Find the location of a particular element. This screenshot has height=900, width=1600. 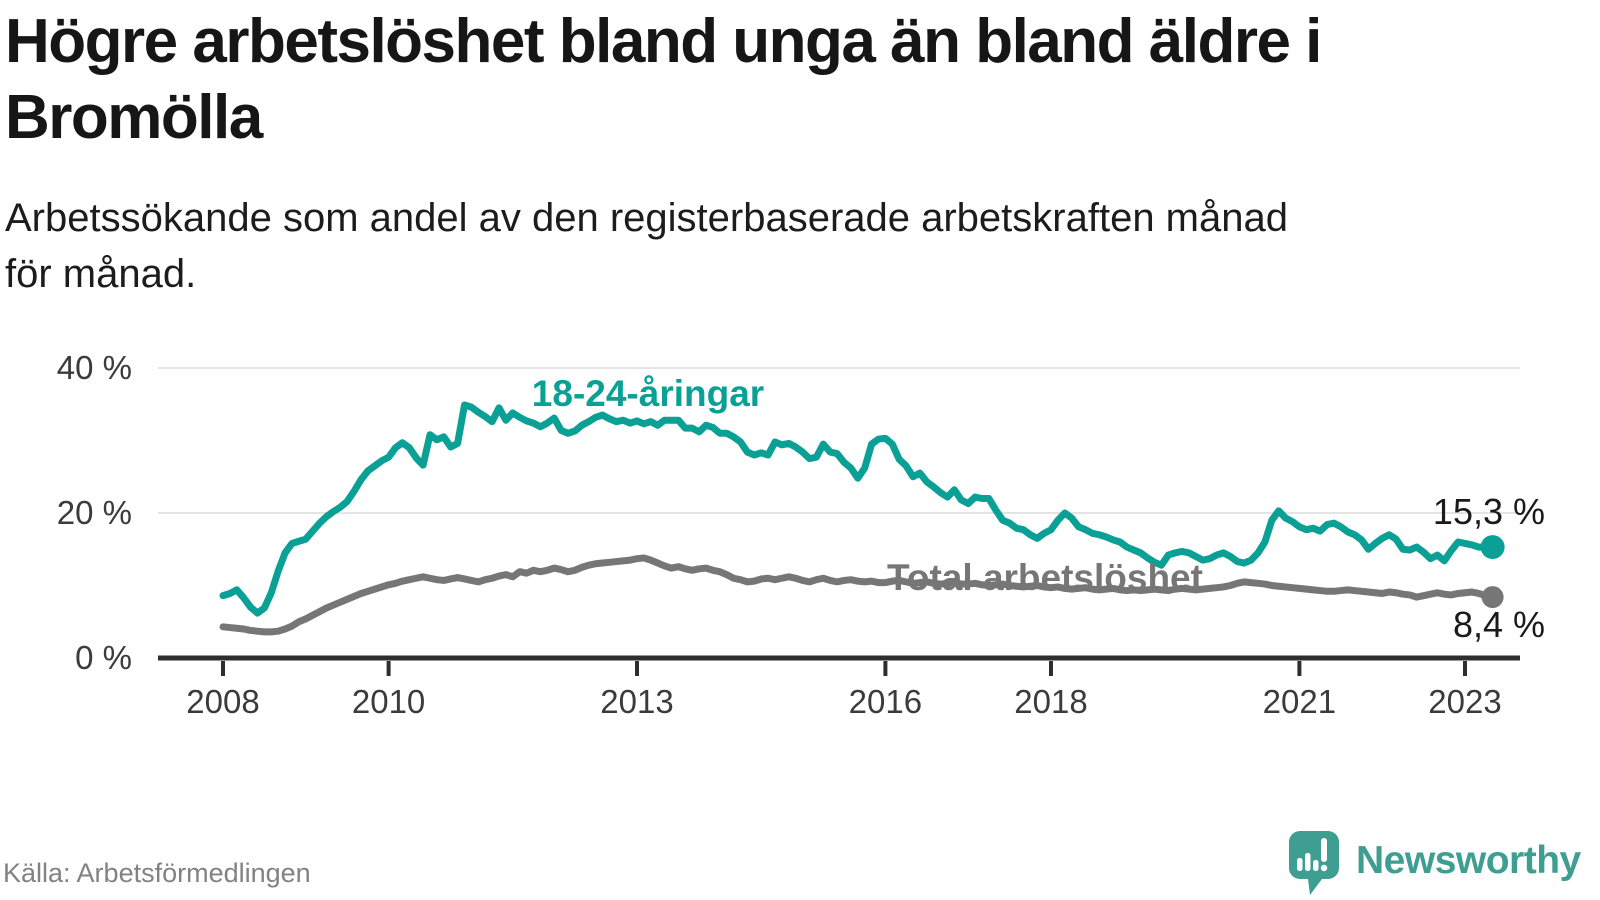

x-axis-label-2008: 2008 is located at coordinates (223, 701).